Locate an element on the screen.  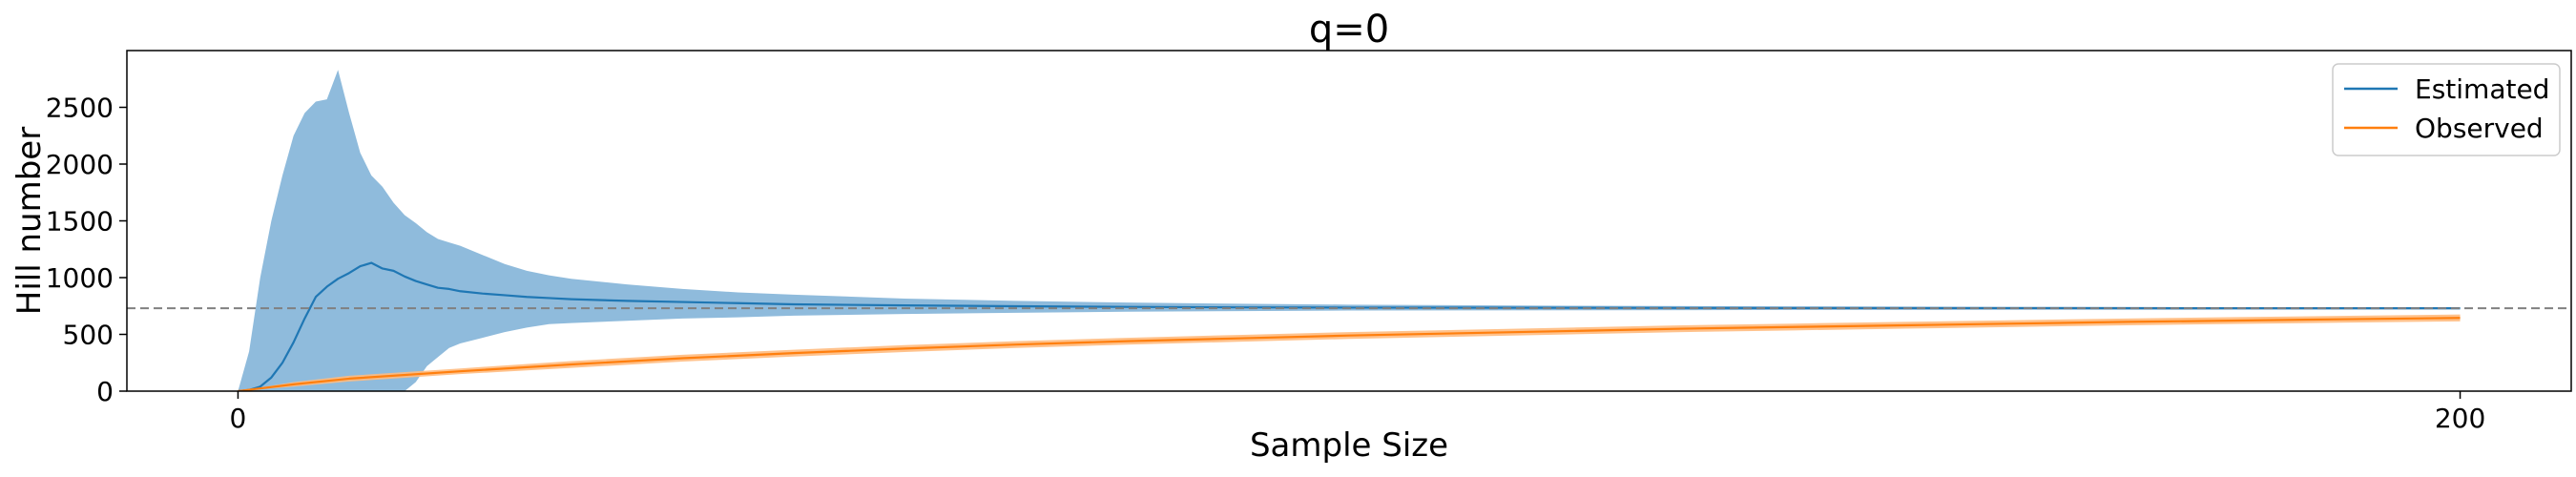
y-tick-label: 2500 is located at coordinates (80, 108).